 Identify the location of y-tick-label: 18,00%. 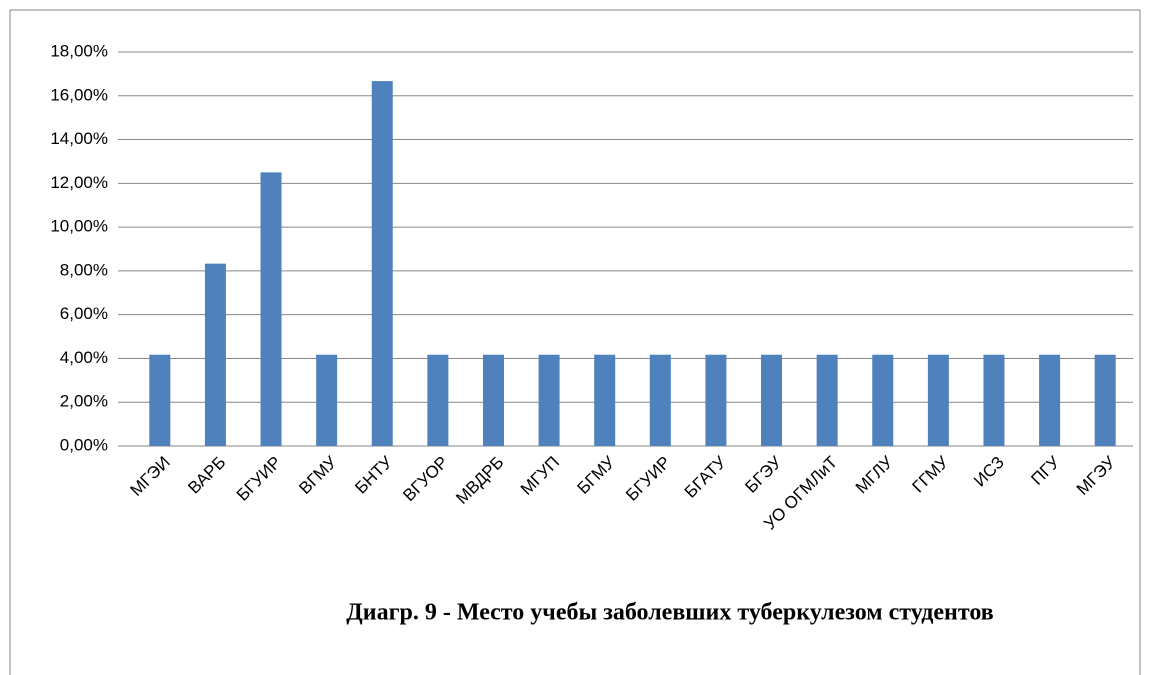
(79, 50).